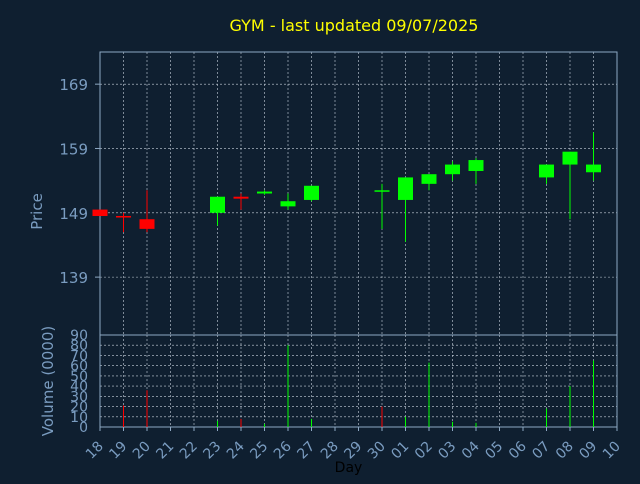 The height and width of the screenshot is (484, 640). I want to click on volume-y-tick-label: 80, so click(79, 346).